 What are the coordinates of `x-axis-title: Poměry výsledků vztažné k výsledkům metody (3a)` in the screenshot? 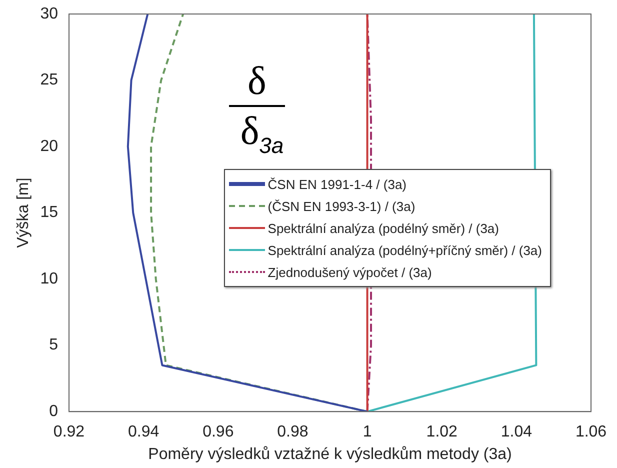 It's located at (330, 454).